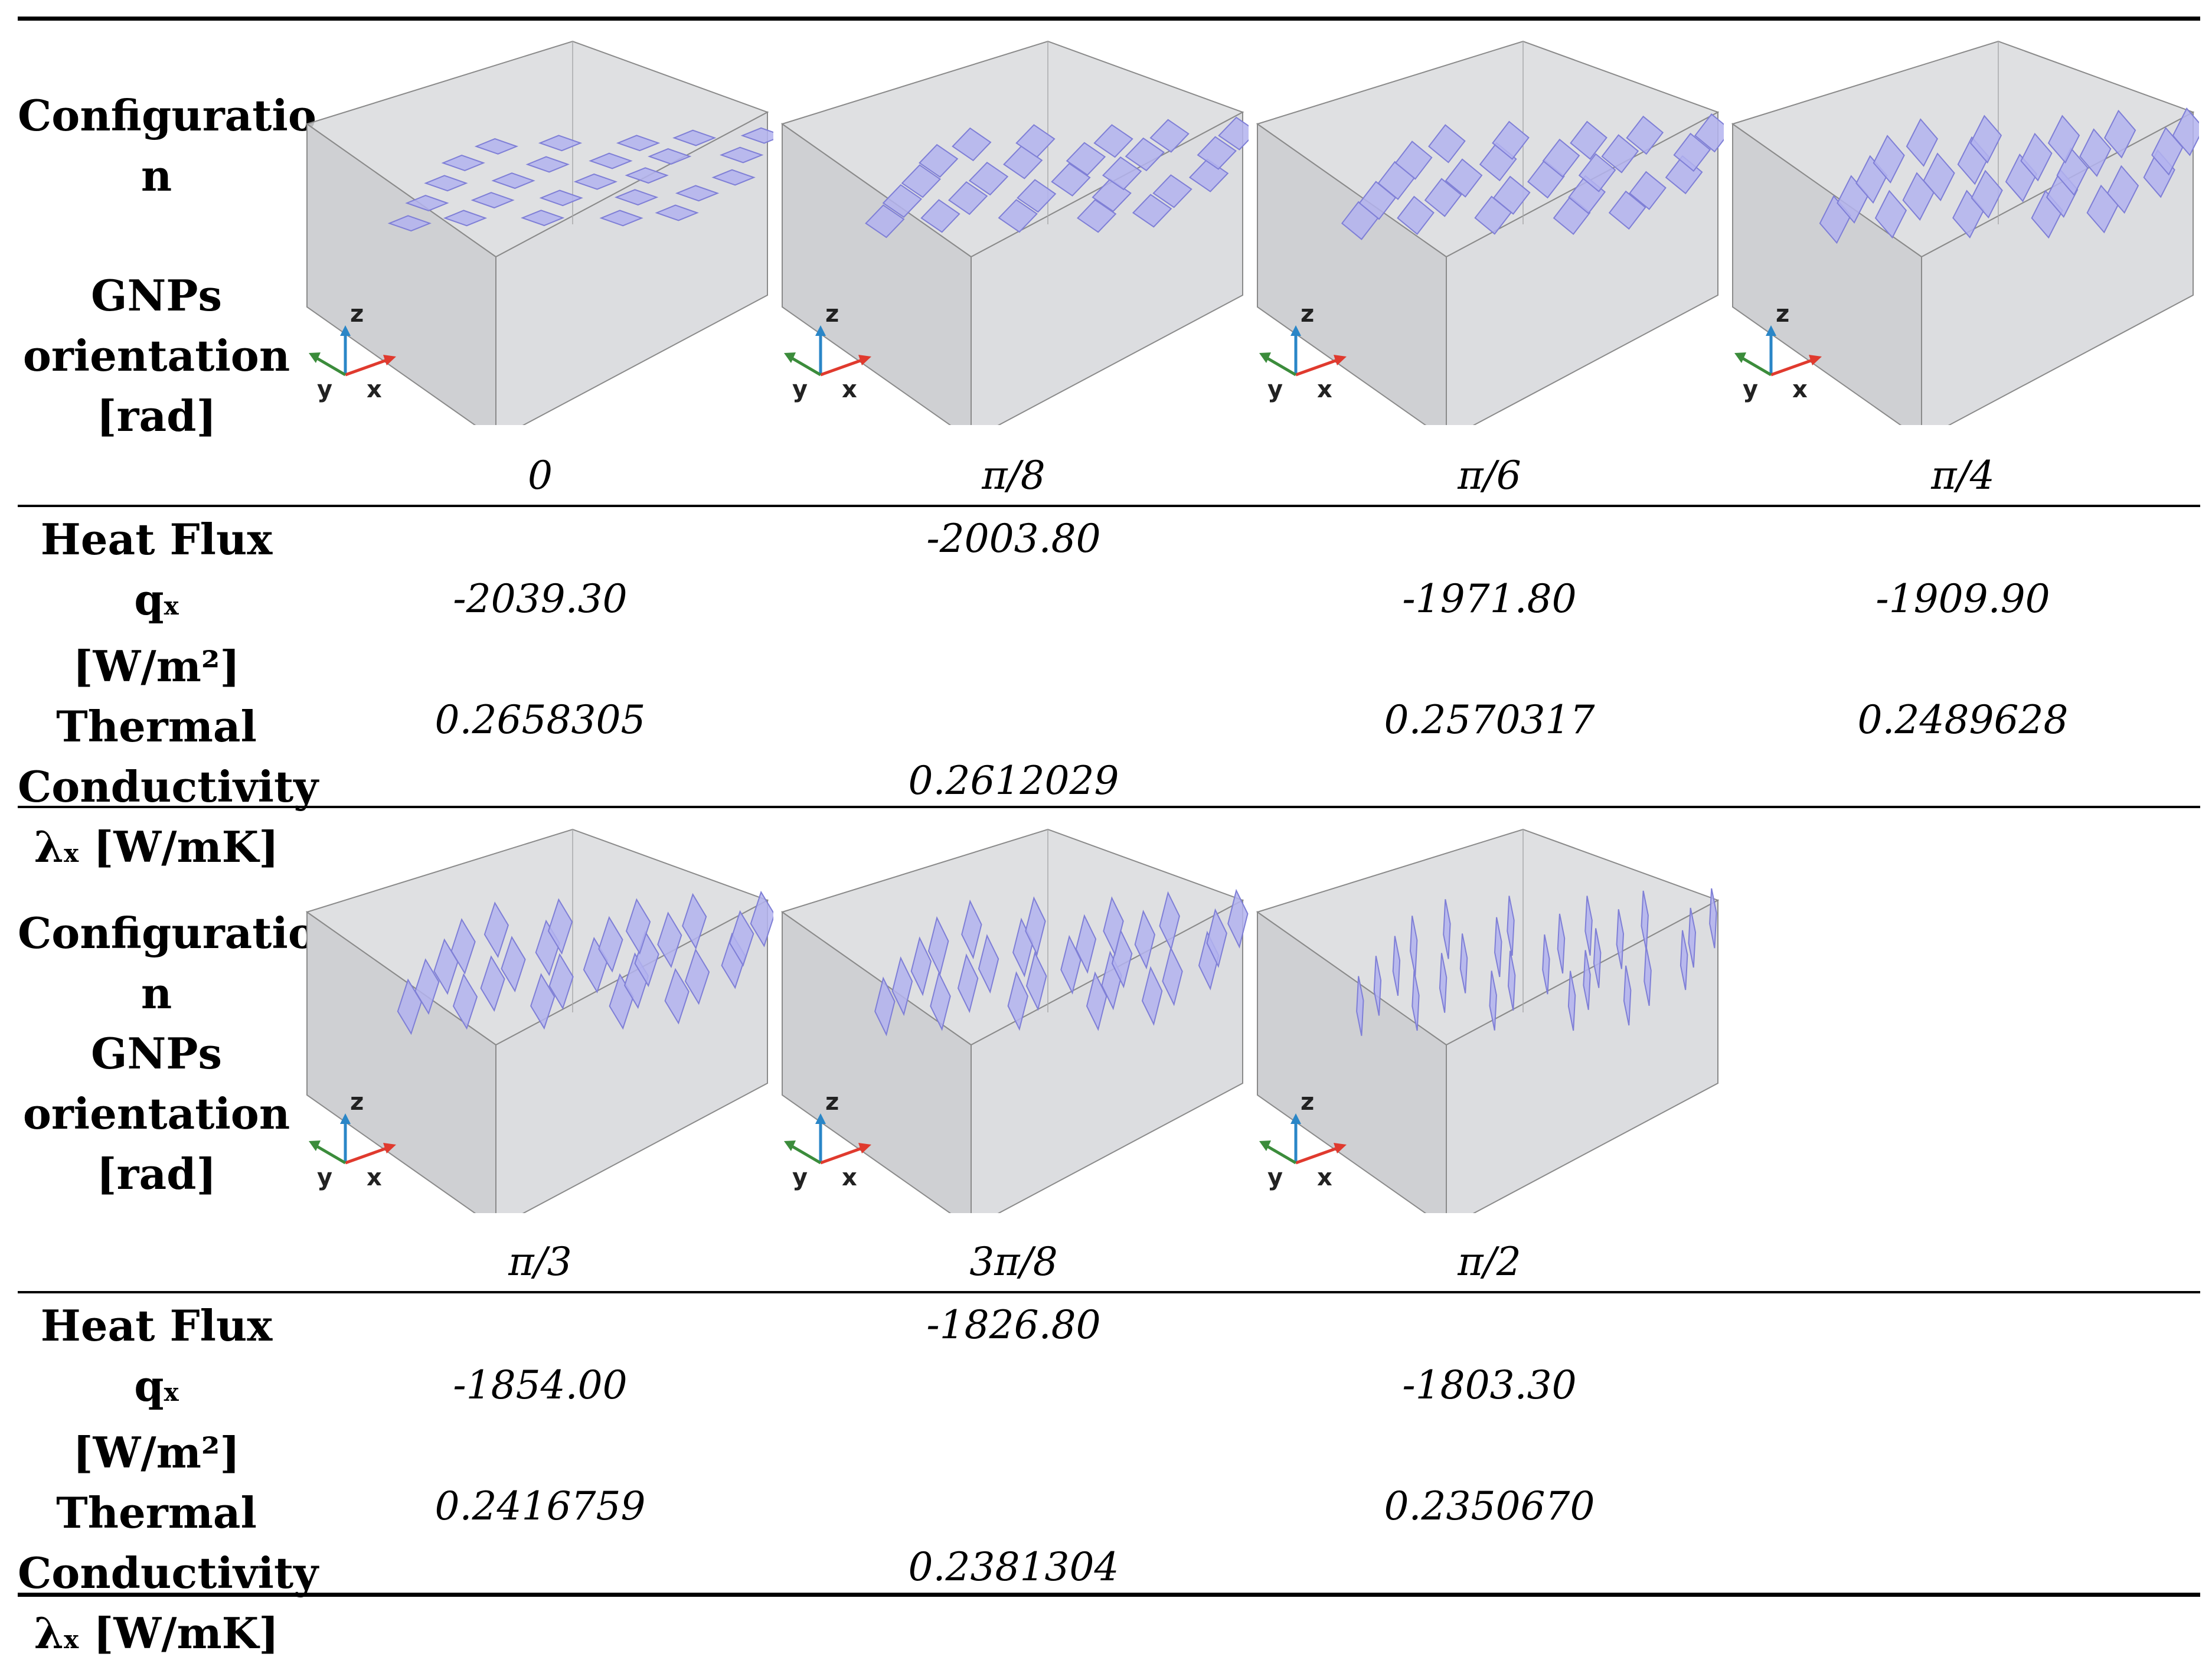  What do you see at coordinates (168, 1573) in the screenshot?
I see `conductivity-label: Conductivity` at bounding box center [168, 1573].